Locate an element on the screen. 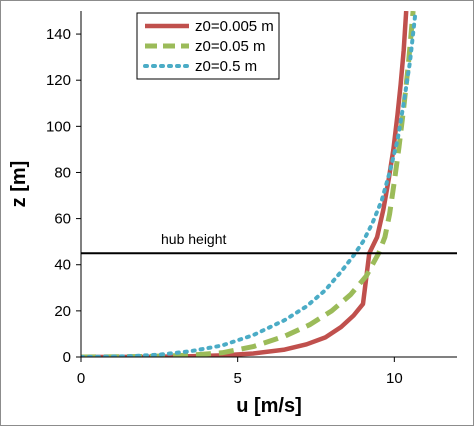 This screenshot has width=474, height=427. y-tick-label: 60 is located at coordinates (62, 219).